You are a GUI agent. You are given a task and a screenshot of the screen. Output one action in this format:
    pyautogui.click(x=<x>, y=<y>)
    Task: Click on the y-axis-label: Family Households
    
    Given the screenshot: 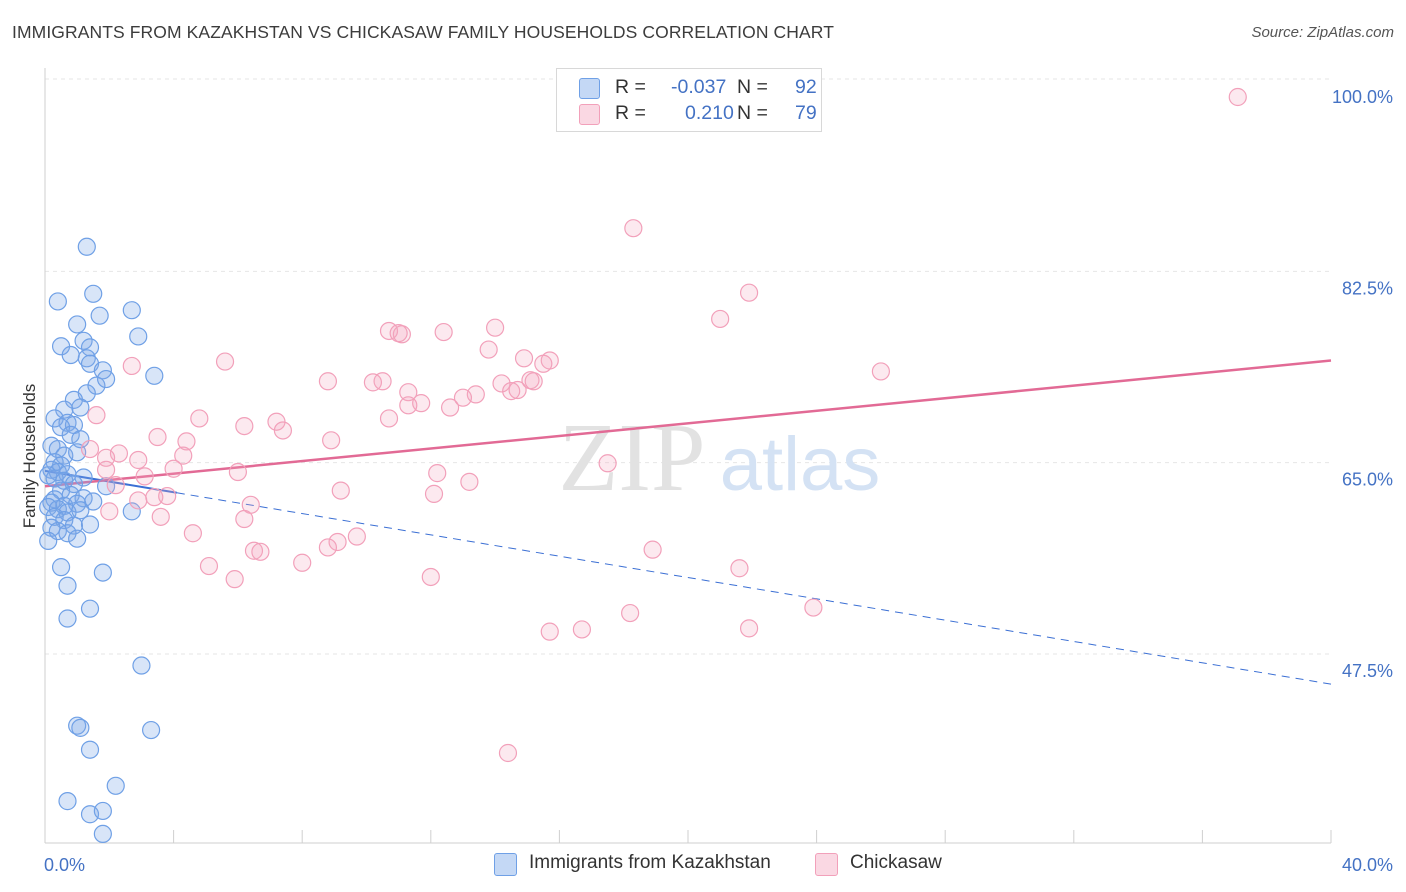 What is the action you would take?
    pyautogui.click(x=29, y=456)
    